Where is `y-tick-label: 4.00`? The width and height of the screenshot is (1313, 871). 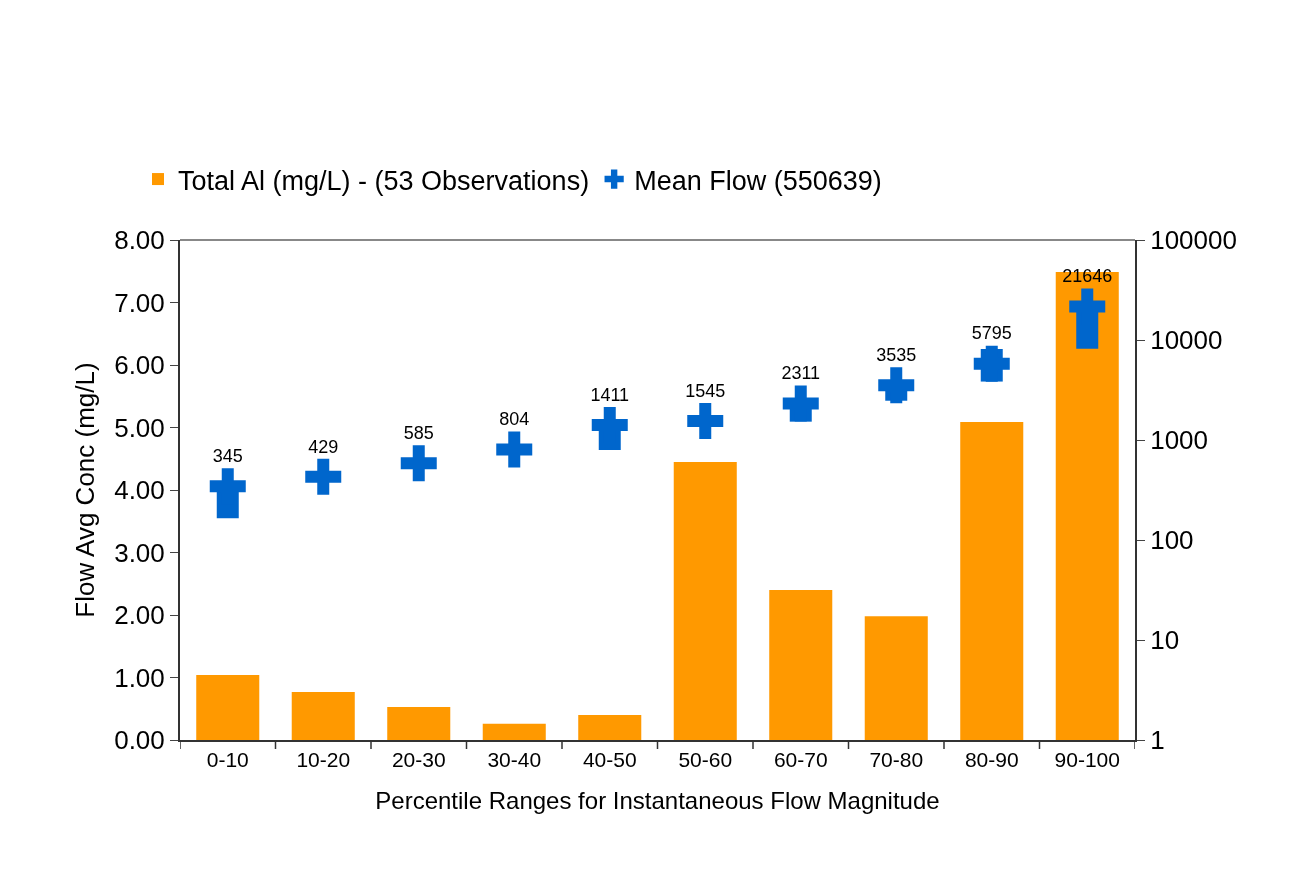 y-tick-label: 4.00 is located at coordinates (139, 490).